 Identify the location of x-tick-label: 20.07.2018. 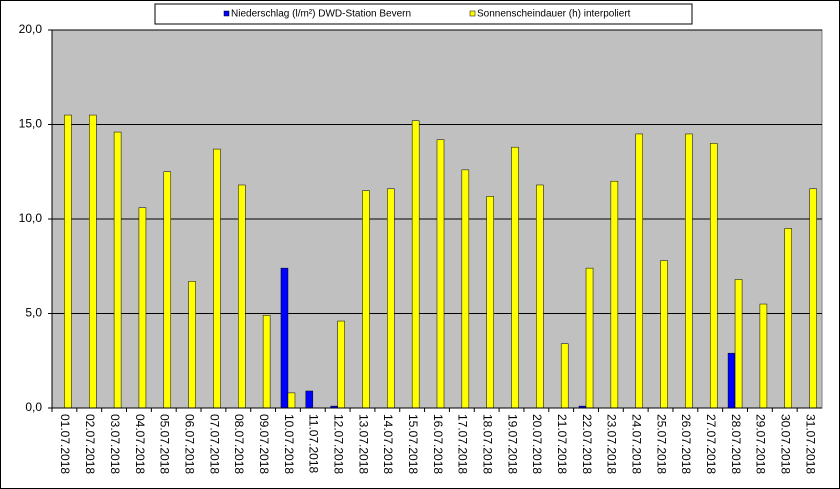
(537, 444).